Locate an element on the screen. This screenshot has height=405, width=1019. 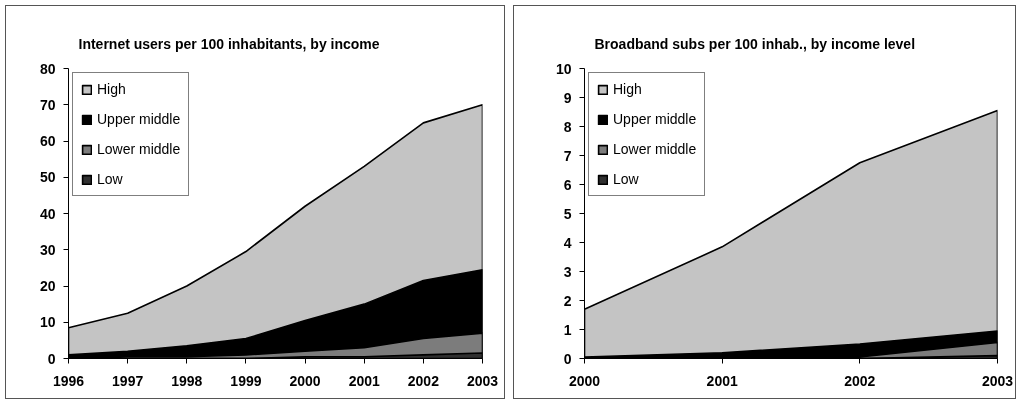
x-tick-label: 1997 is located at coordinates (128, 380).